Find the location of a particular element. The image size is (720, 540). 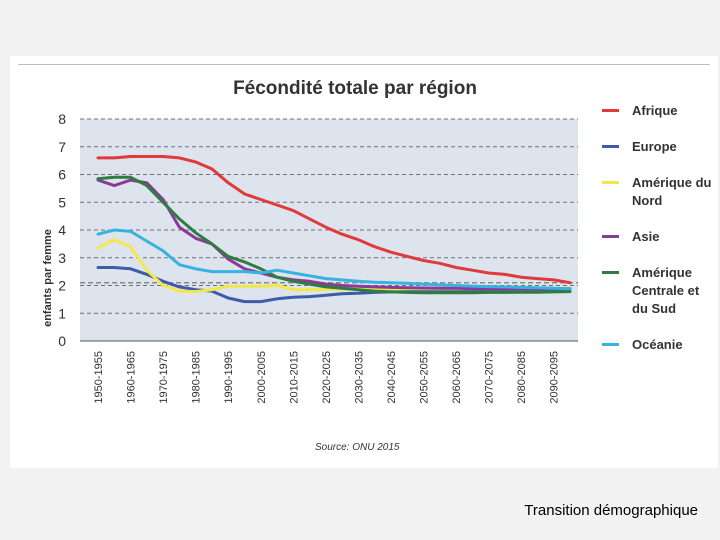

x-tick-label: 1980-1985 is located at coordinates (197, 377).